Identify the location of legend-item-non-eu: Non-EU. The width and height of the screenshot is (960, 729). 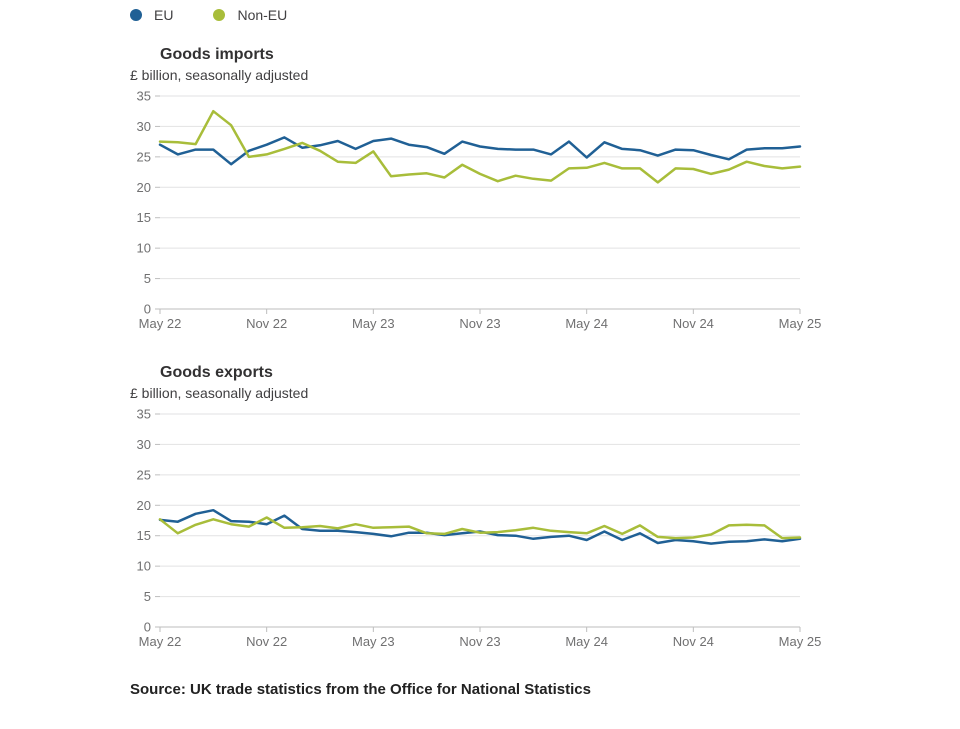
(250, 15).